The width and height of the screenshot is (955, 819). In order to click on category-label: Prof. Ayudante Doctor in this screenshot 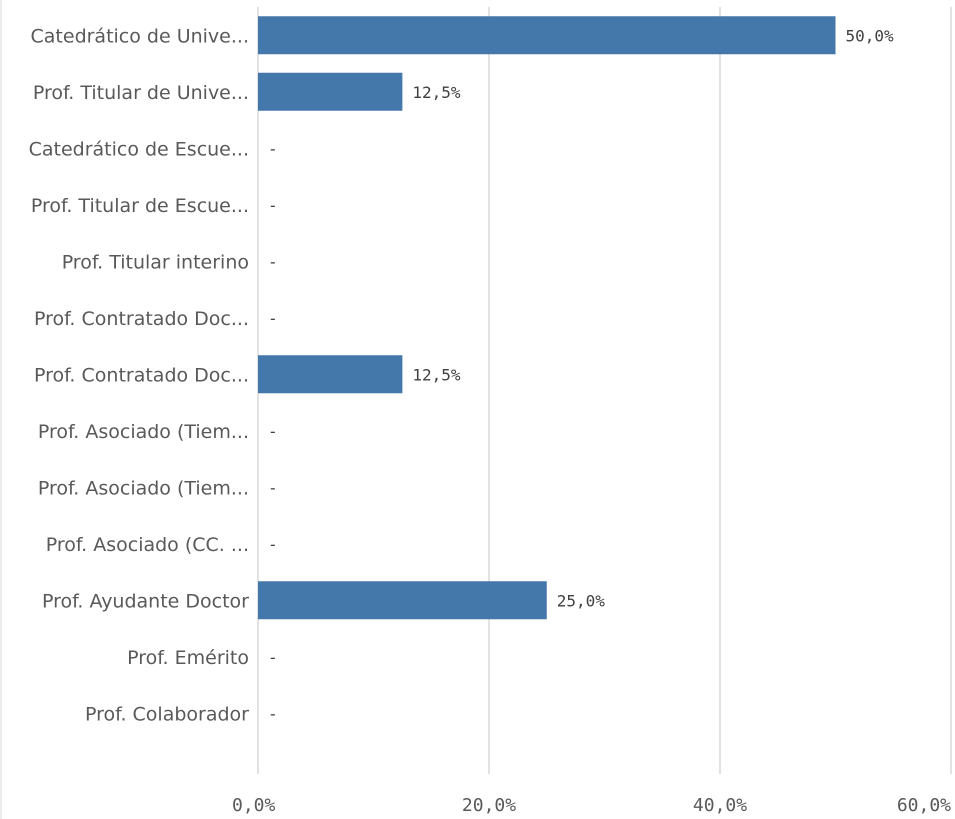, I will do `click(145, 601)`.